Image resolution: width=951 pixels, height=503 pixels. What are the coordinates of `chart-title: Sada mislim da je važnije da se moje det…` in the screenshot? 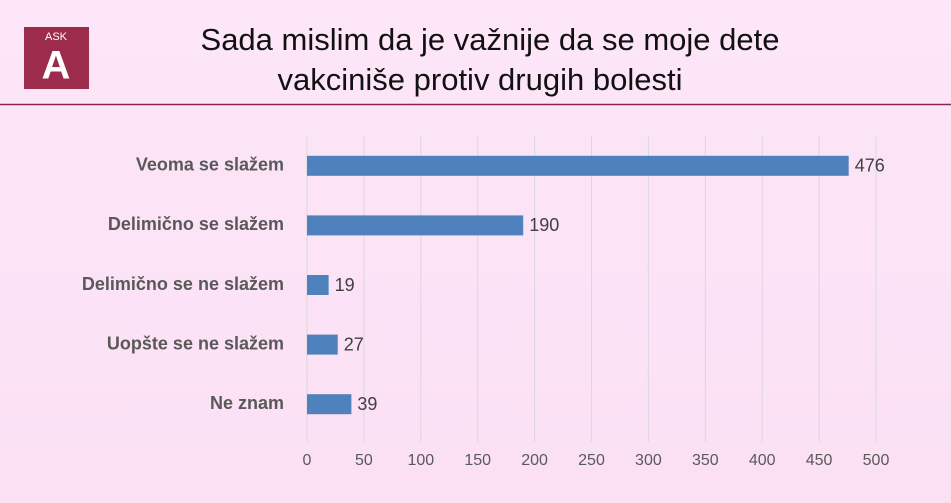 It's located at (490, 39).